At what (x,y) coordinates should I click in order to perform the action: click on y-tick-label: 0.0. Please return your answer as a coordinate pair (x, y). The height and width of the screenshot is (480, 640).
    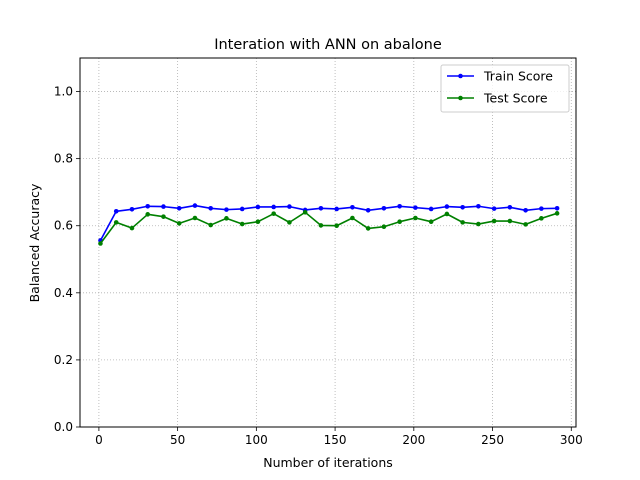
    Looking at the image, I should click on (63, 427).